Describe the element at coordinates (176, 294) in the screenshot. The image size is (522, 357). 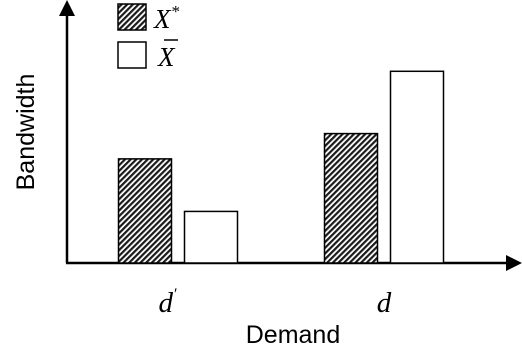
I see `category-label-0-prime: ′` at that location.